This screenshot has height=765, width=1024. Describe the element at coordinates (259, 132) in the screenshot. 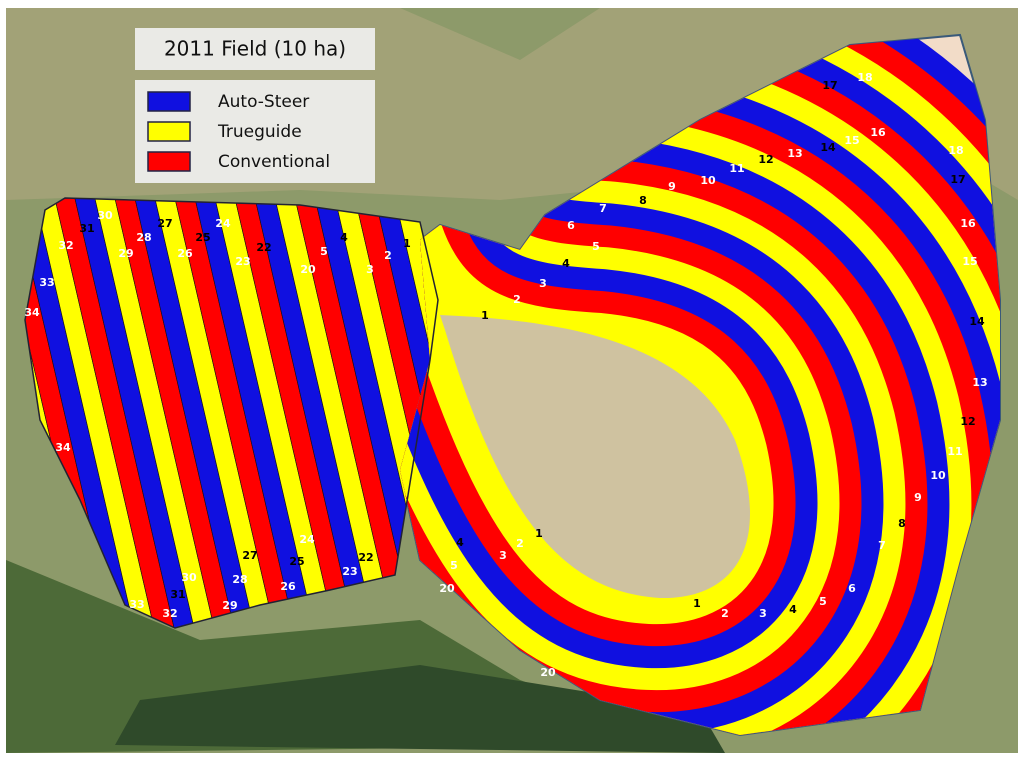

I see `legend-label: Trueguide` at that location.